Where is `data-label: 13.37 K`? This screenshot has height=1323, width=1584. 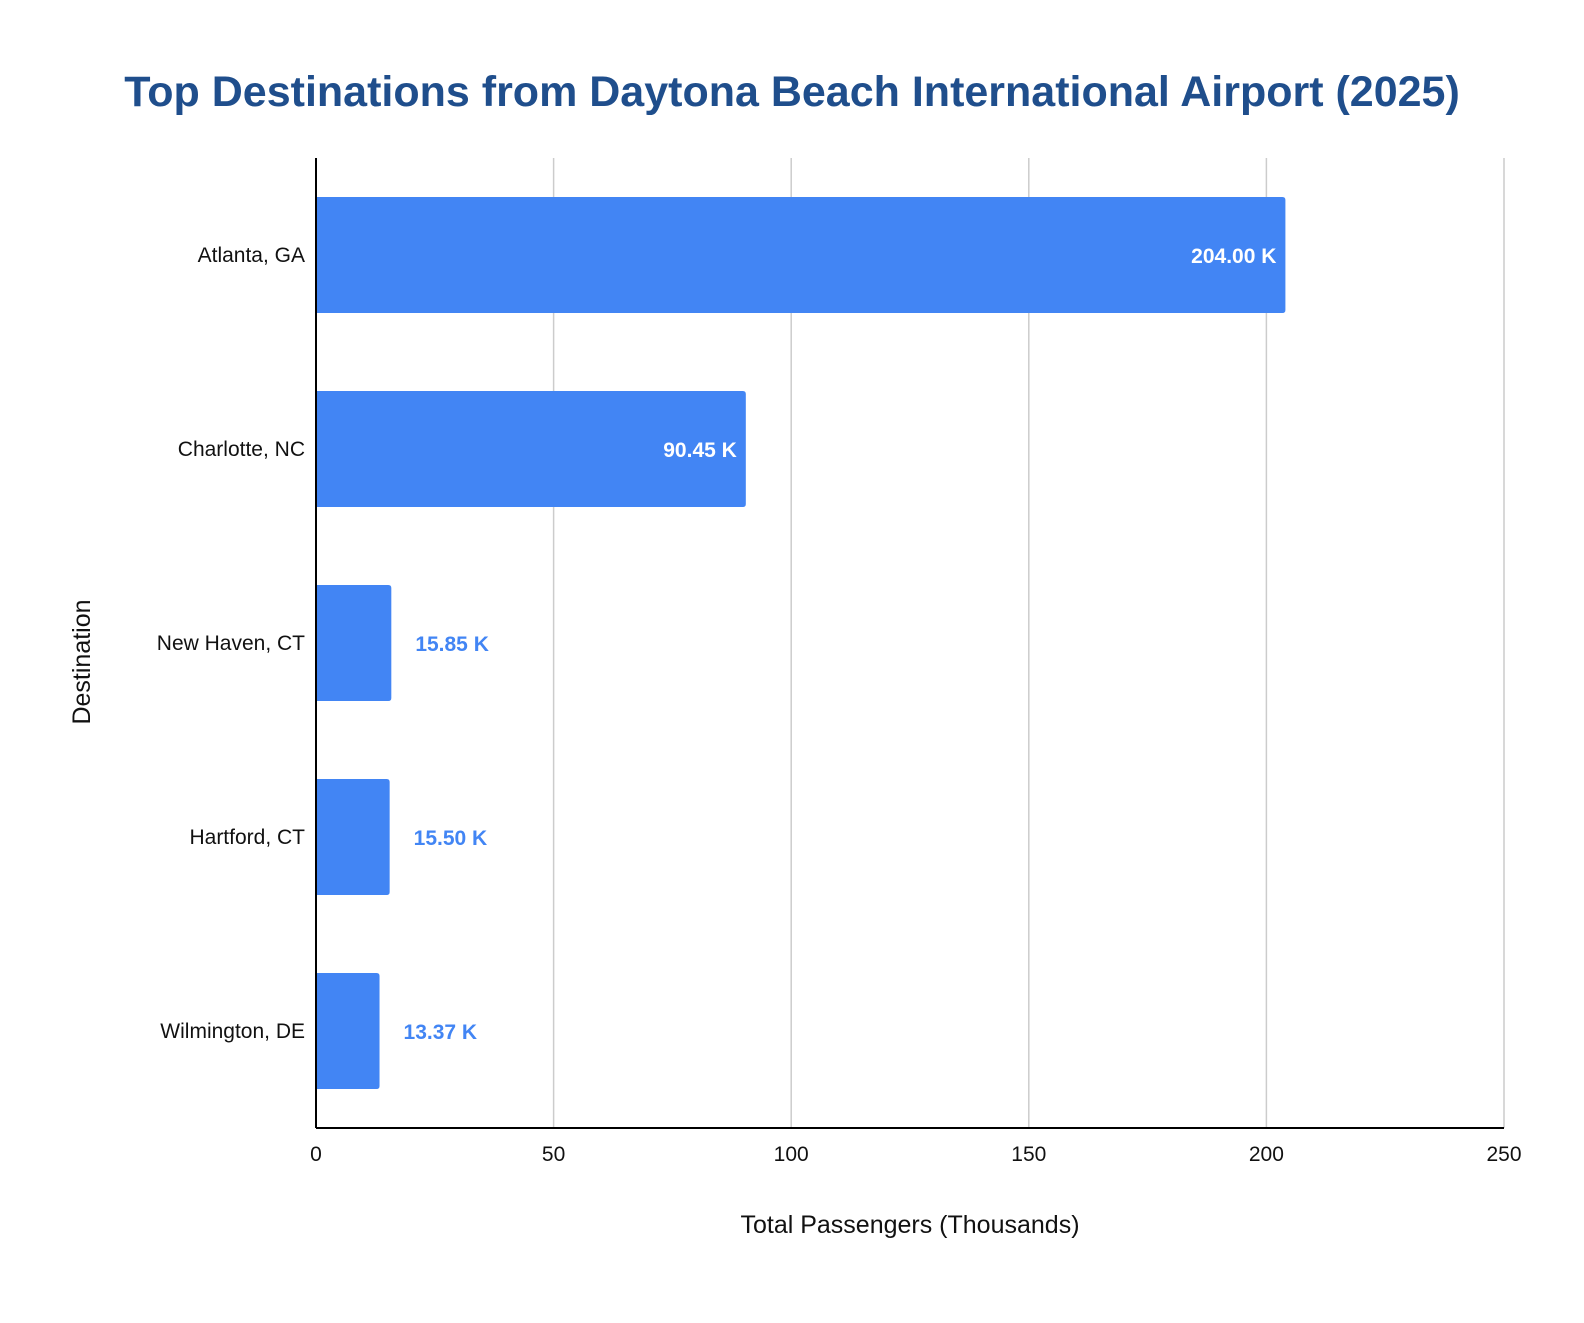
data-label: 13.37 K is located at coordinates (441, 1032).